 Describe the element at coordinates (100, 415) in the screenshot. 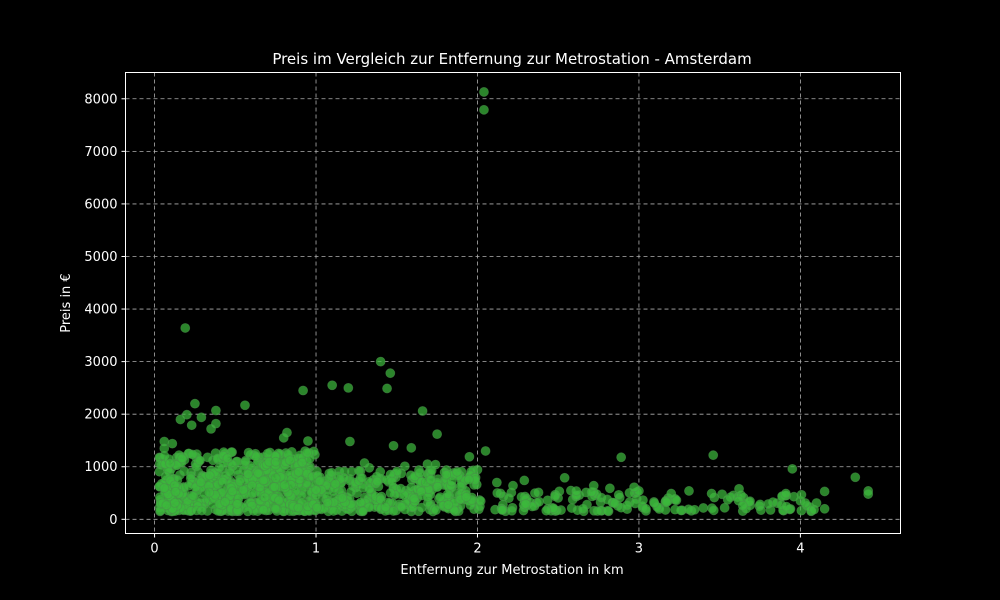

I see `y-tick-label: 2000` at that location.